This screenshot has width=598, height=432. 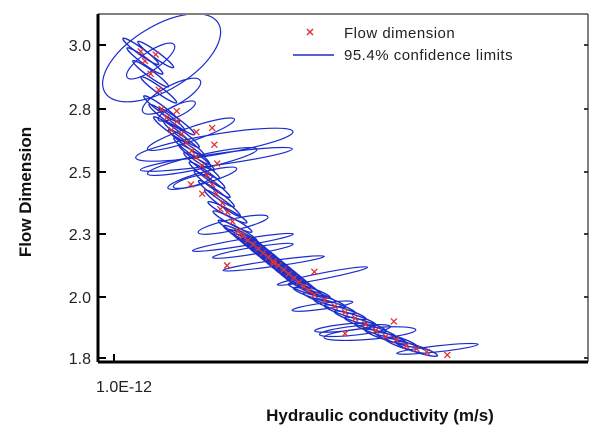 I want to click on legend-marker-flow-dimension, so click(x=310, y=32).